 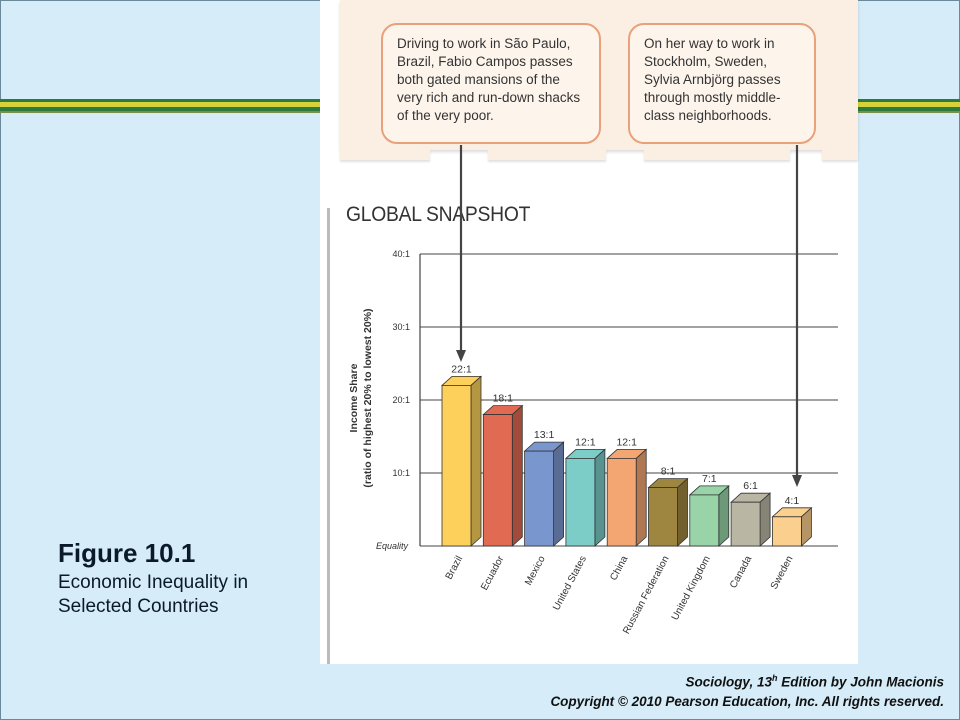 What do you see at coordinates (368, 397) in the screenshot?
I see `y-axis-label: (ratio of highest 20% to lowest 20%)` at bounding box center [368, 397].